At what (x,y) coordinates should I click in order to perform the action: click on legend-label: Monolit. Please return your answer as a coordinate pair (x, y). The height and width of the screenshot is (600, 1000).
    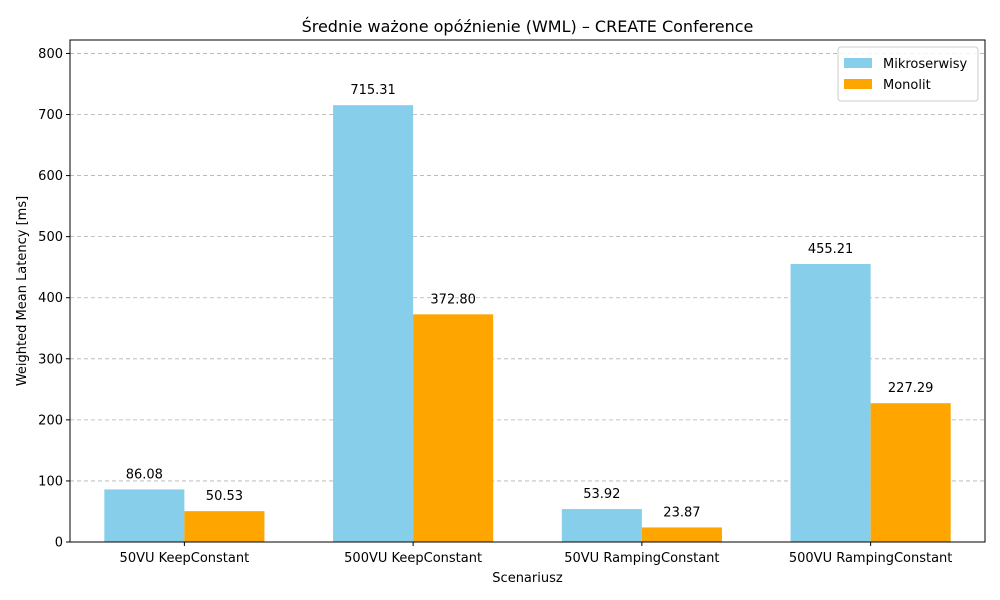
    Looking at the image, I should click on (907, 85).